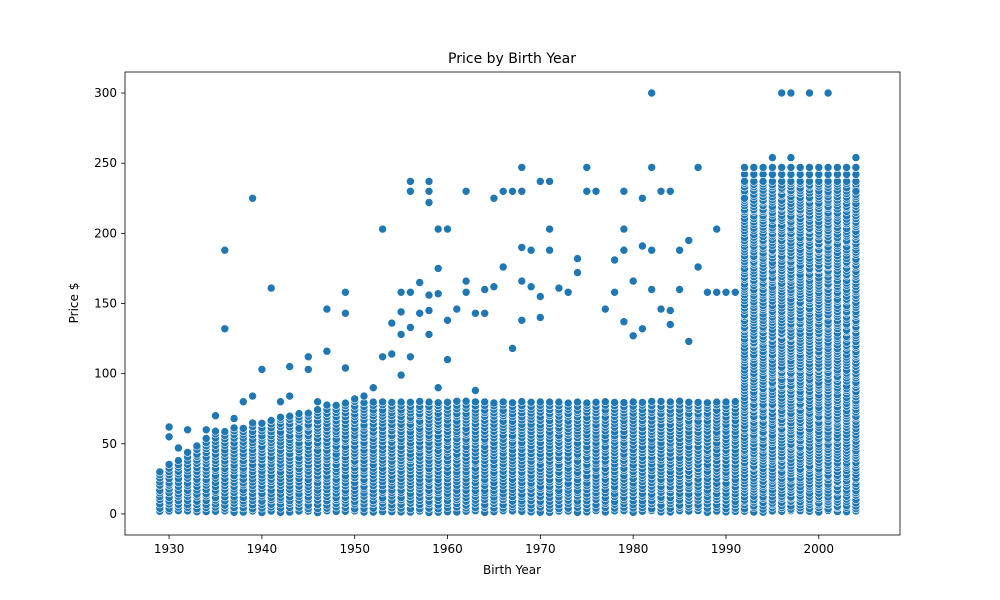 The image size is (1000, 600). What do you see at coordinates (113, 514) in the screenshot?
I see `y-tick-label: 0` at bounding box center [113, 514].